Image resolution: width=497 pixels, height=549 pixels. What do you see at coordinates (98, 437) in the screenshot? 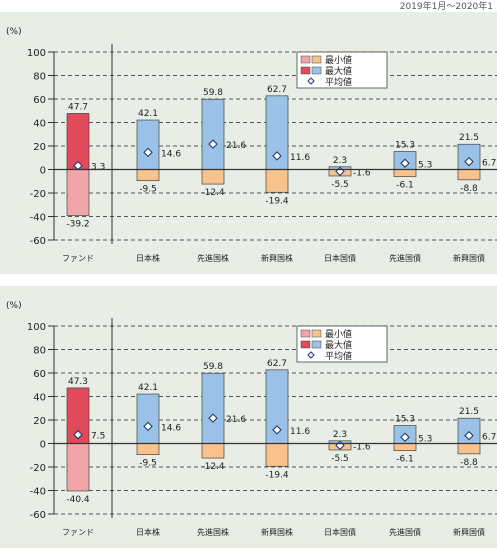
I see `avg-label-1: 7.5` at bounding box center [98, 437].